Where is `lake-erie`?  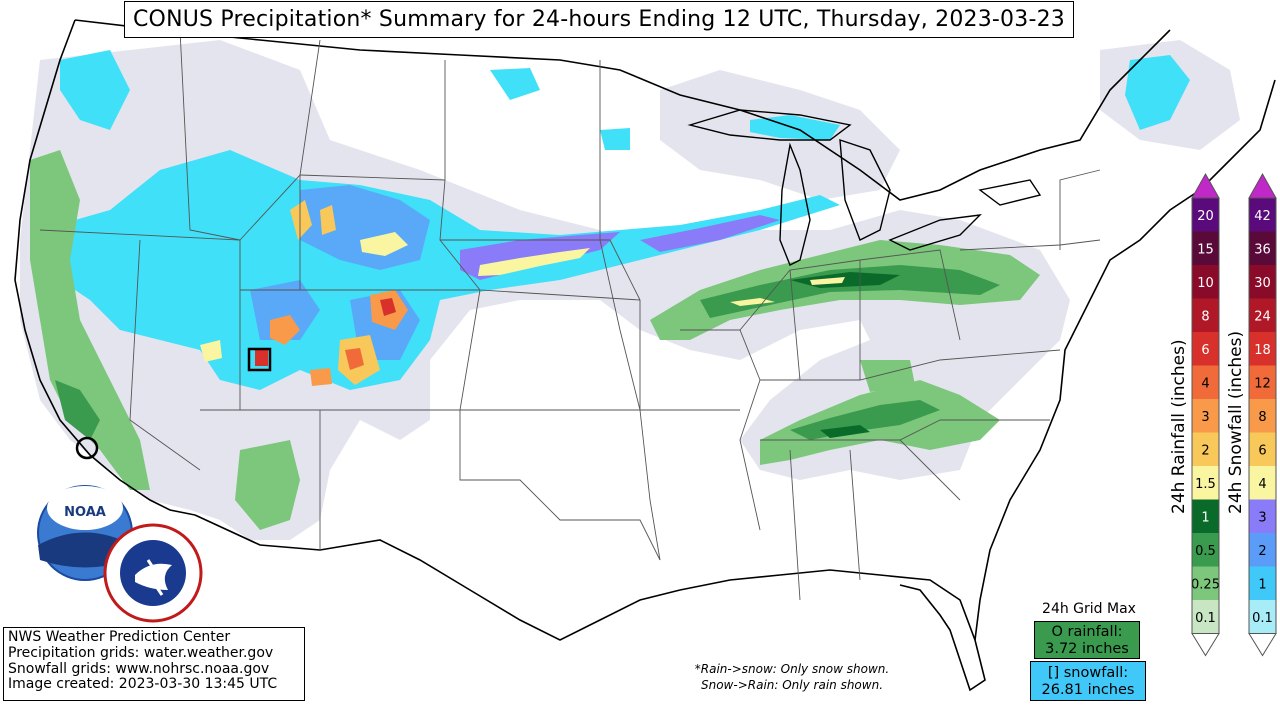
lake-erie is located at coordinates (935, 232).